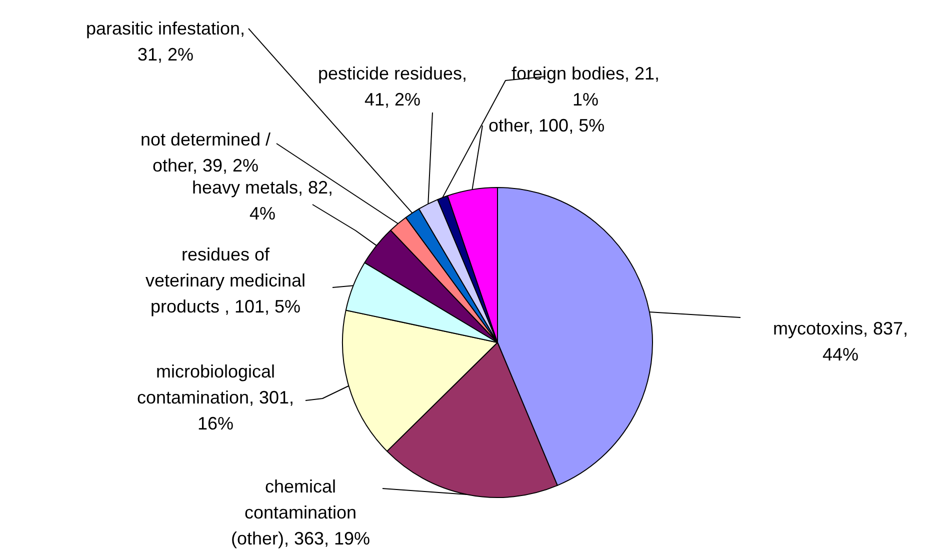 The height and width of the screenshot is (552, 938). What do you see at coordinates (300, 512) in the screenshot?
I see `slice-label: chemical contamination (other), 363, 19%` at bounding box center [300, 512].